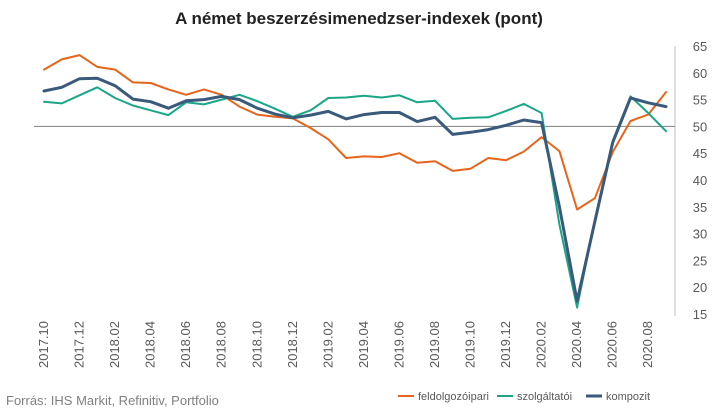 The width and height of the screenshot is (718, 415). I want to click on legend-label: kompozit, so click(628, 397).